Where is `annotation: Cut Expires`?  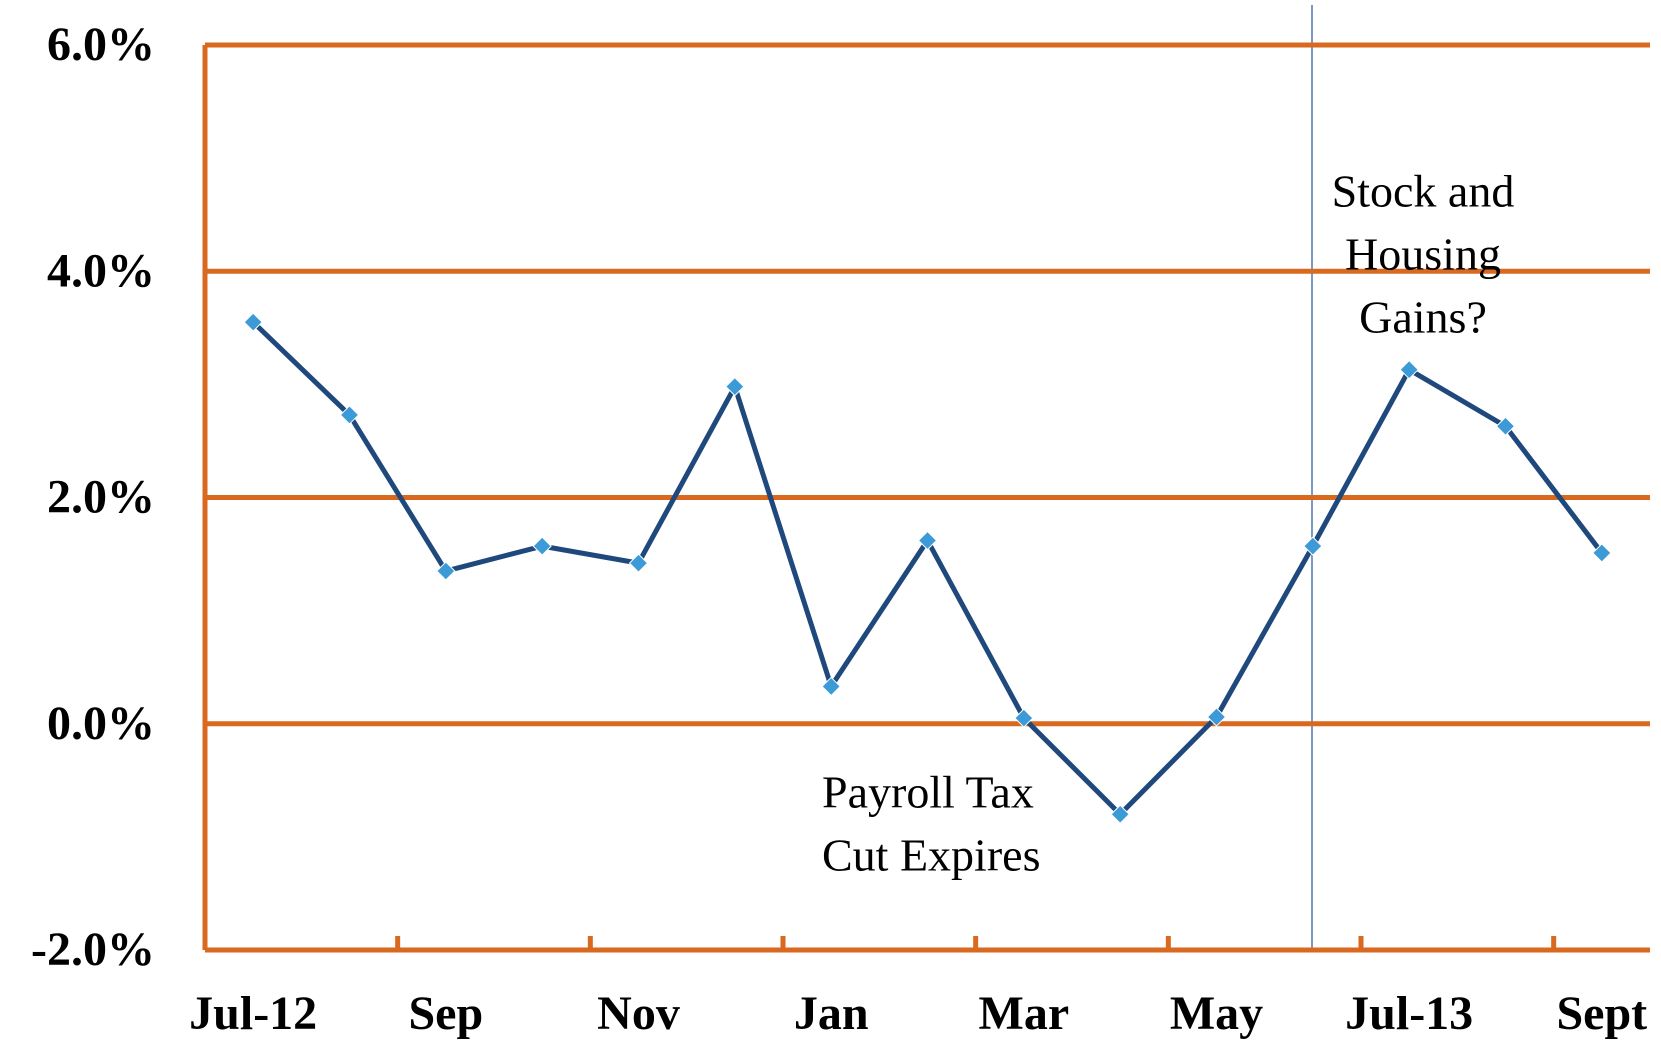
annotation: Cut Expires is located at coordinates (931, 855).